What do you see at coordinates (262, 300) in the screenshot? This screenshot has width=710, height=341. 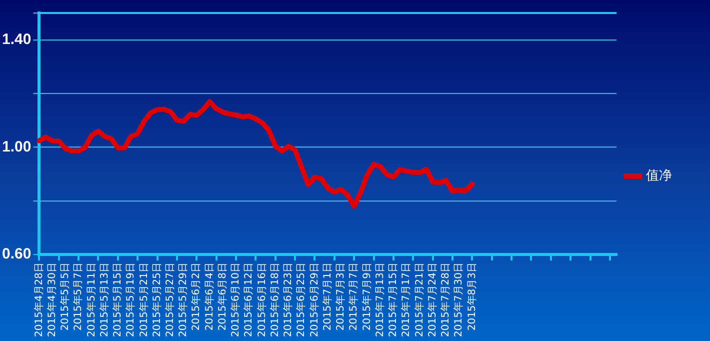 I see `x-tick-label: 2015年6月16日` at bounding box center [262, 300].